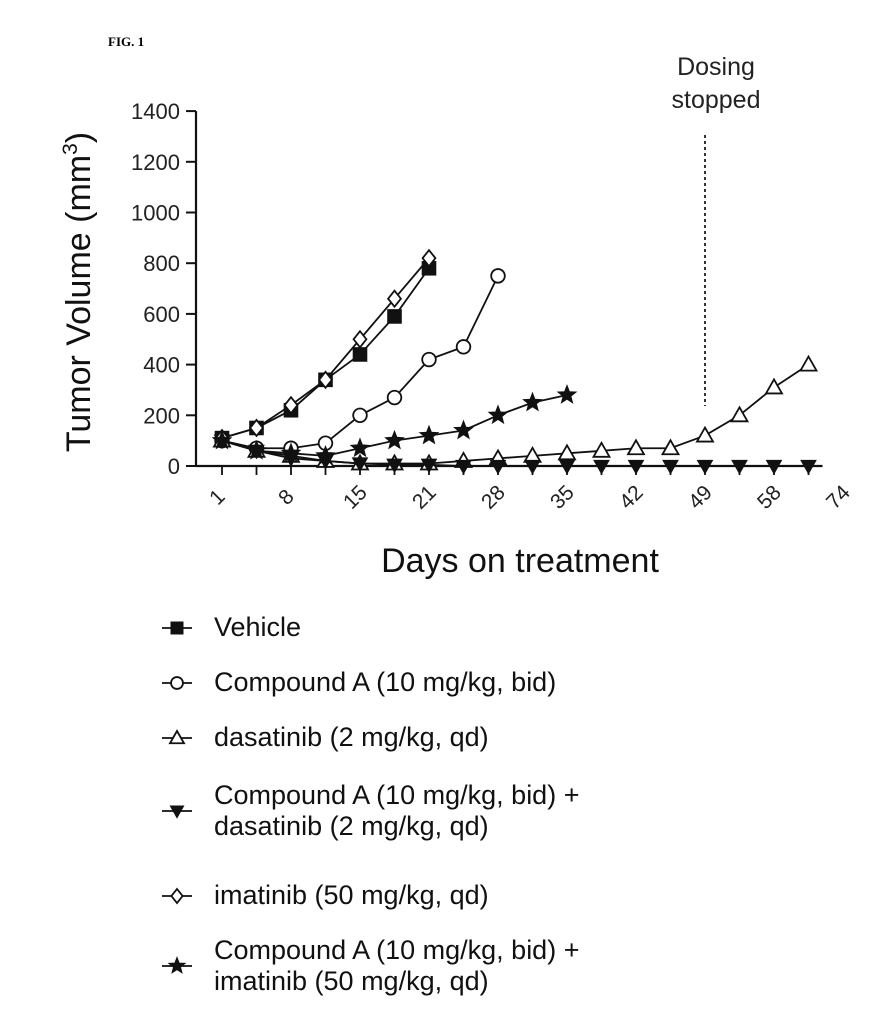  Describe the element at coordinates (161, 314) in the screenshot. I see `y-tick-label: 600` at that location.